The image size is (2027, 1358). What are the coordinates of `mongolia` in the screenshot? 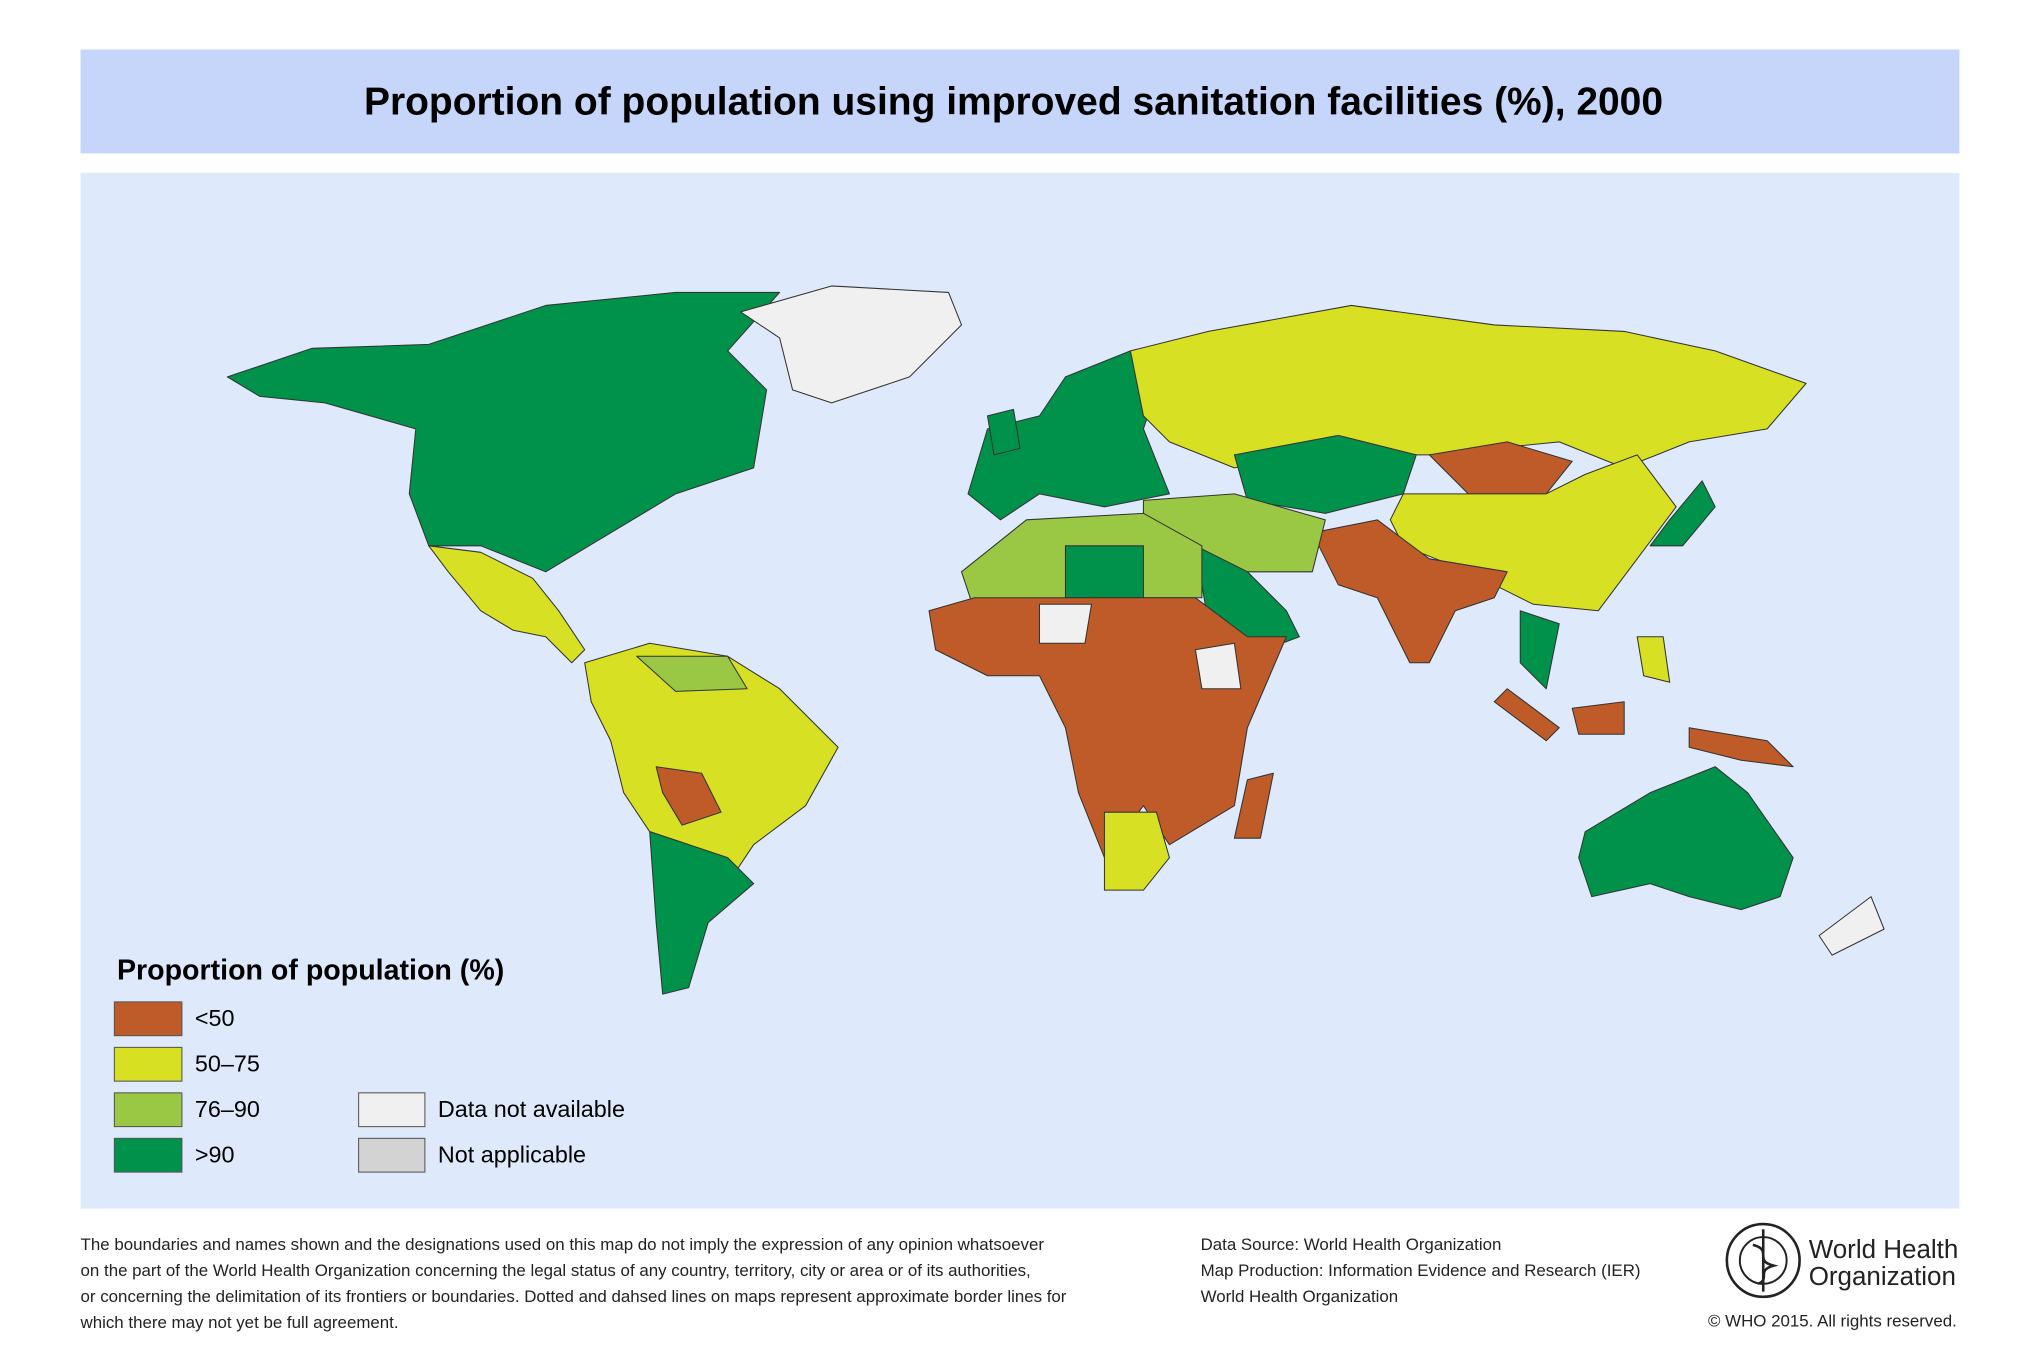 It's located at (1500, 468).